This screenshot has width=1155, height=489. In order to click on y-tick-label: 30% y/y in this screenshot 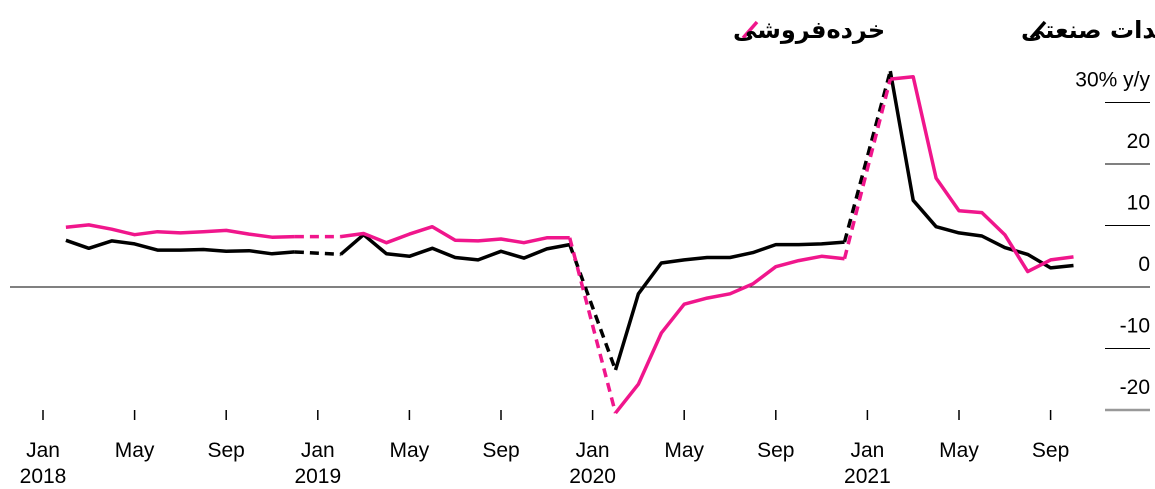, I will do `click(1112, 80)`.